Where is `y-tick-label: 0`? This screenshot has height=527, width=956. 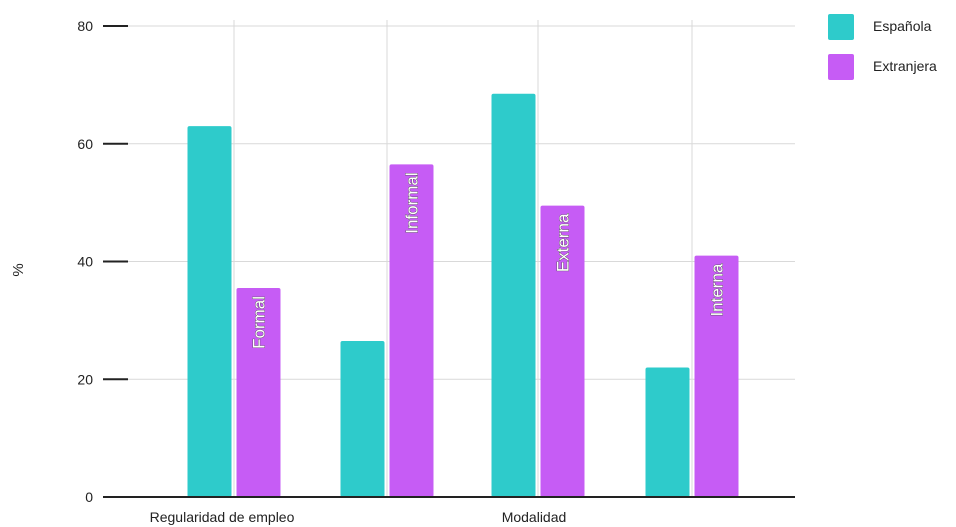
y-tick-label: 0 is located at coordinates (89, 497).